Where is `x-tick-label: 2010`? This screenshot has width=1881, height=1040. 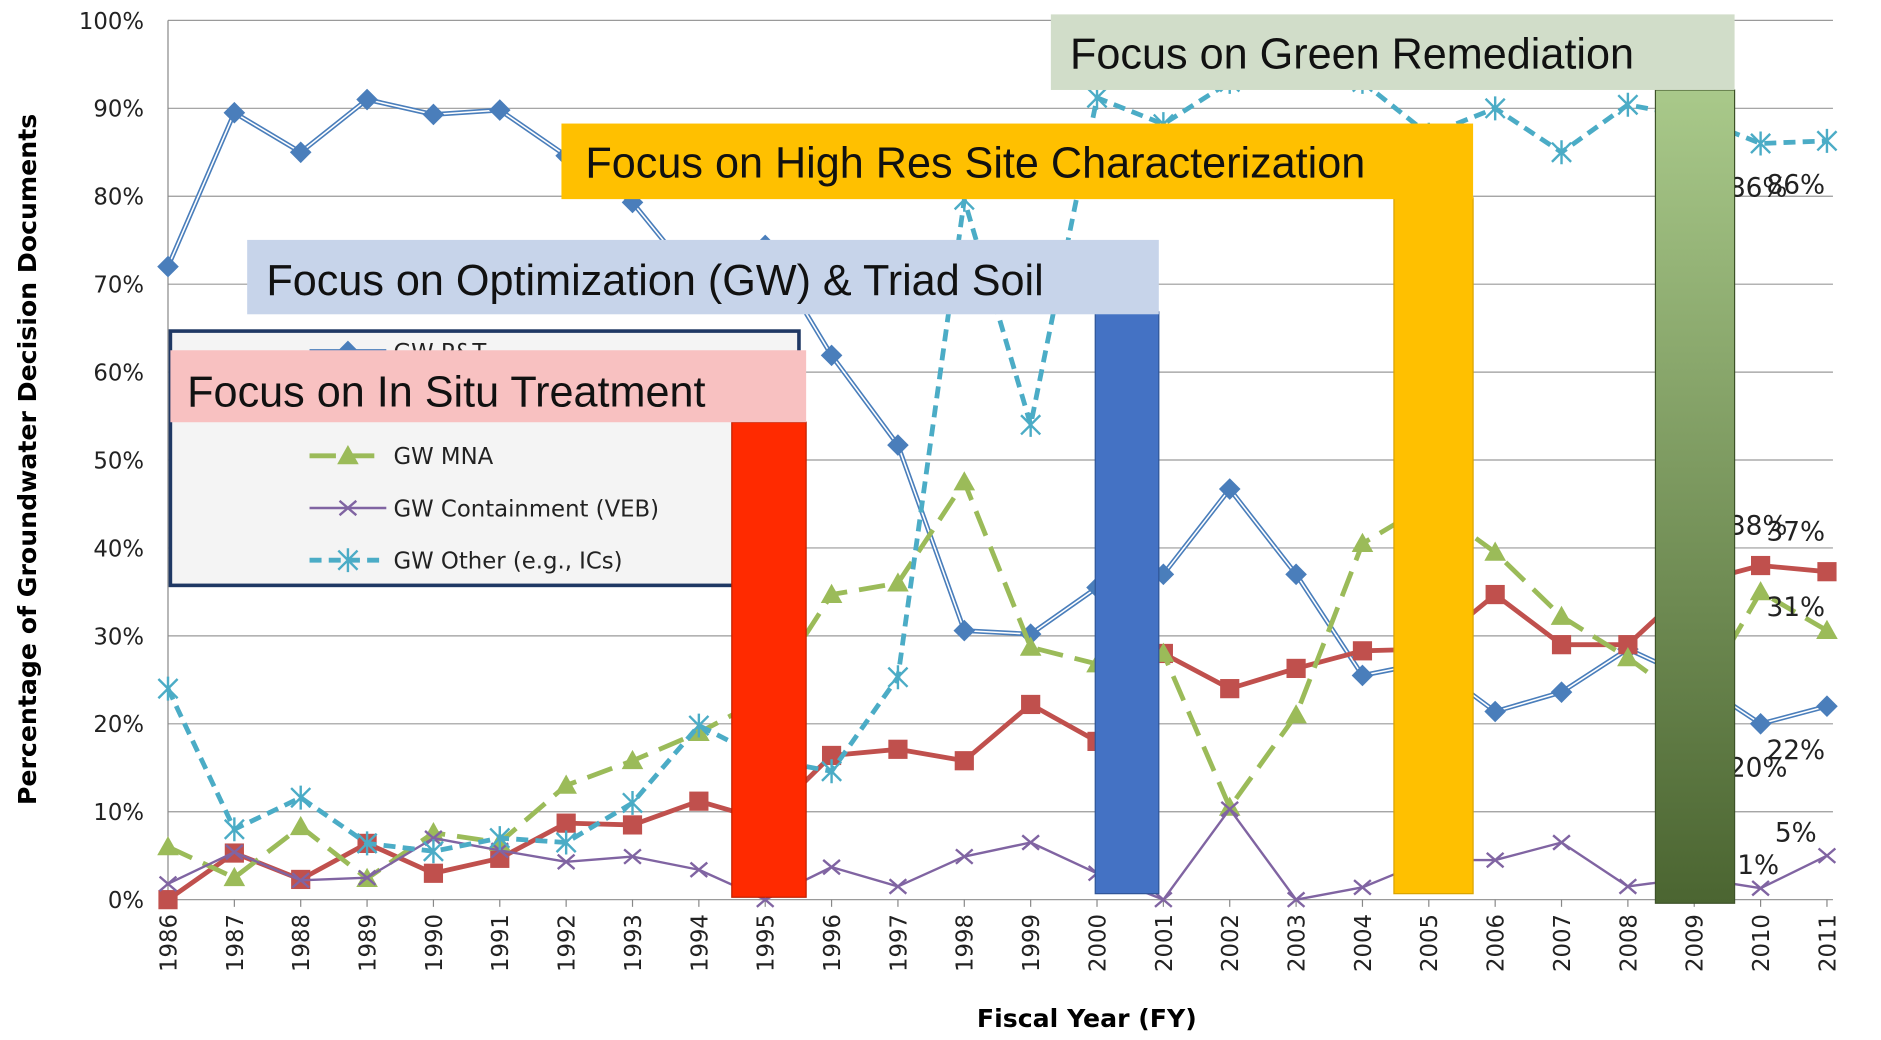 x-tick-label: 2010 is located at coordinates (1762, 943).